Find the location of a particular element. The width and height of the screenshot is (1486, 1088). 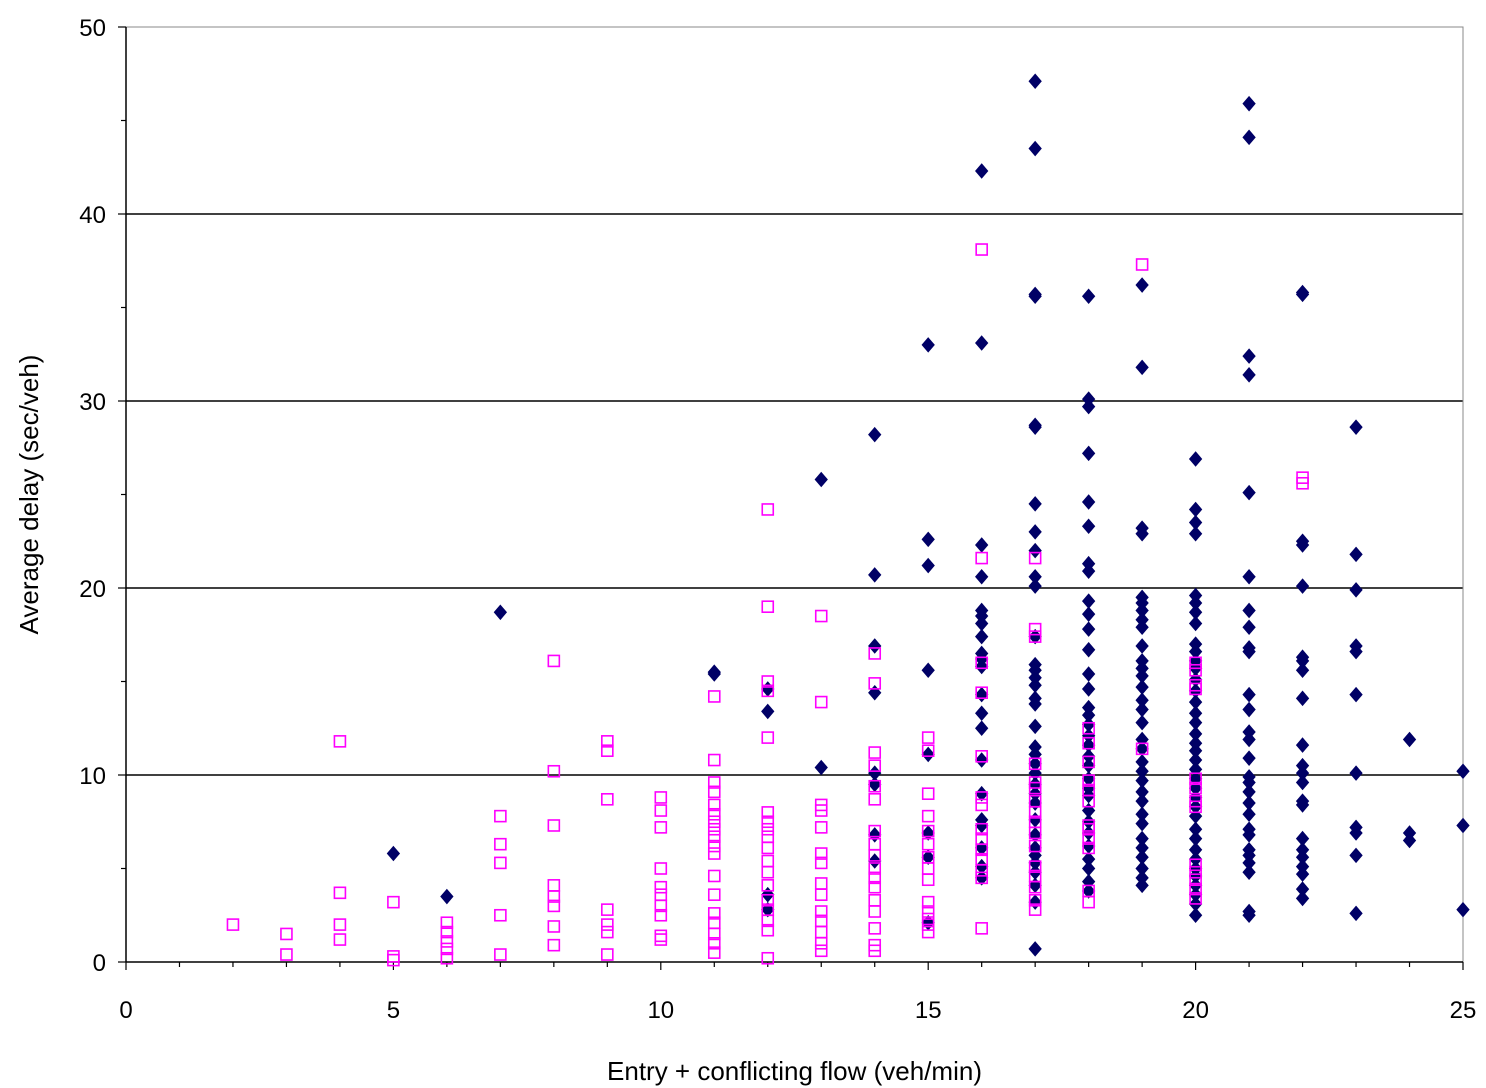

x-tick-labels: 0 5 10 15 20 25 is located at coordinates (797, 1010).